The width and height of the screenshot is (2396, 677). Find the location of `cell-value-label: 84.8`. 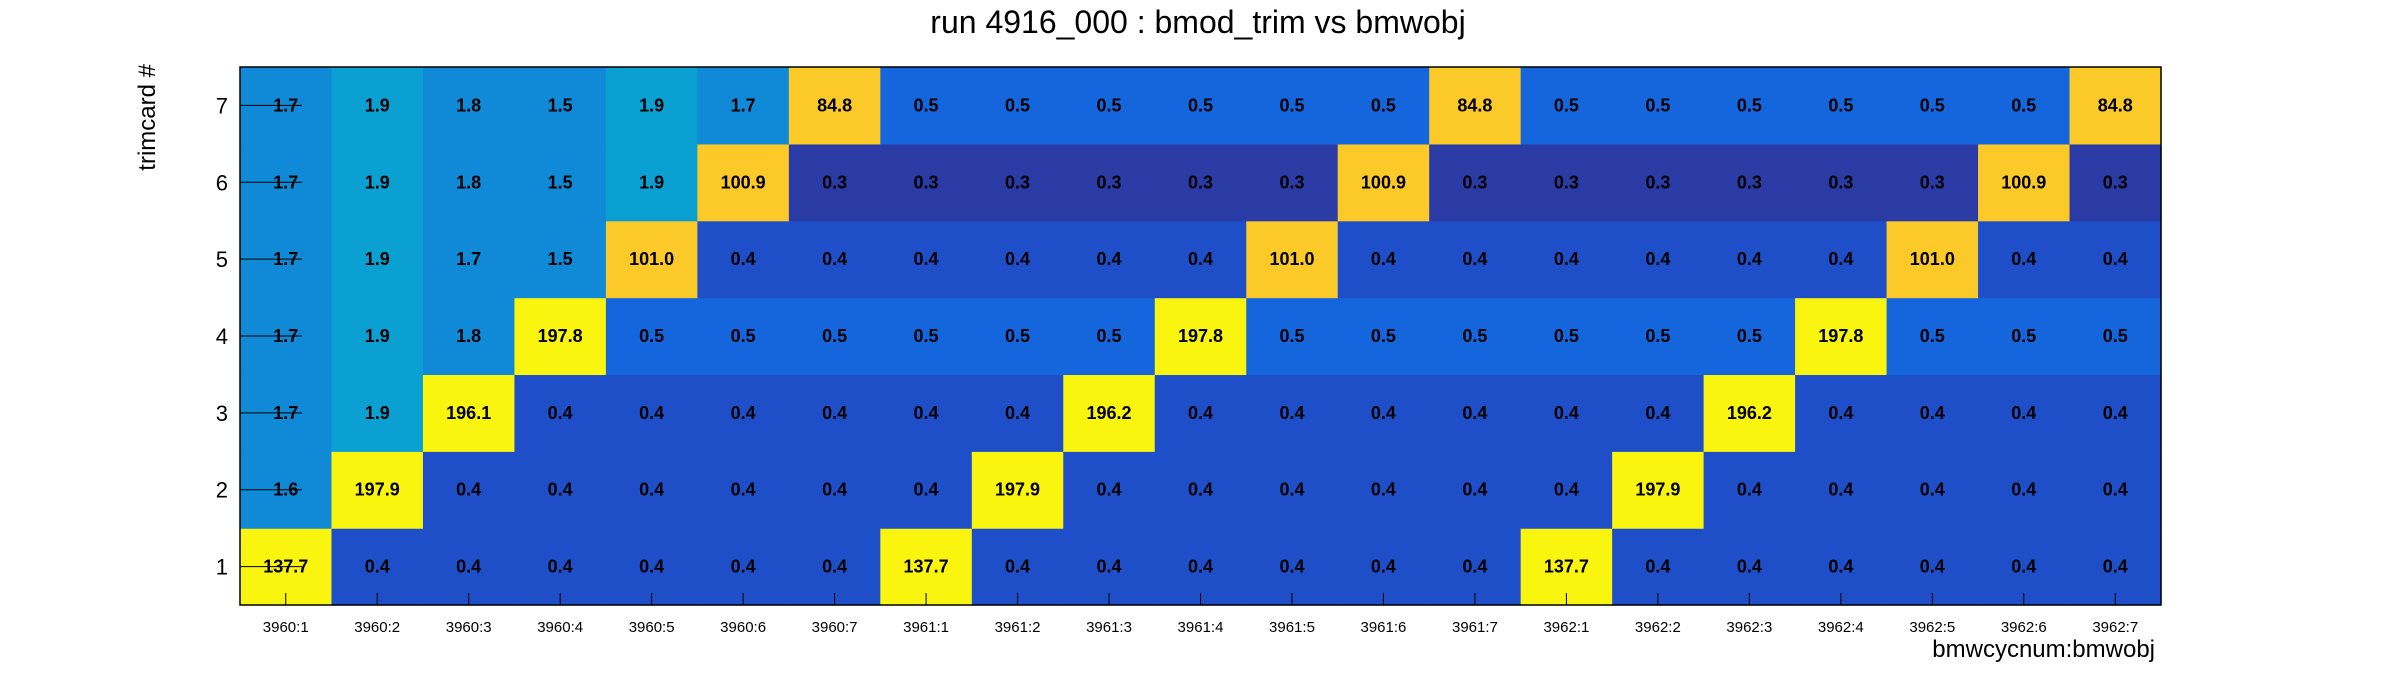

cell-value-label: 84.8 is located at coordinates (2115, 105).